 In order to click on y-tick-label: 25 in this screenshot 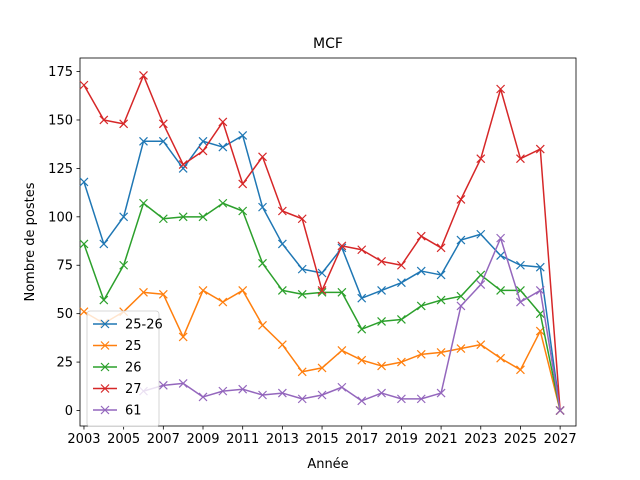, I will do `click(64, 363)`.